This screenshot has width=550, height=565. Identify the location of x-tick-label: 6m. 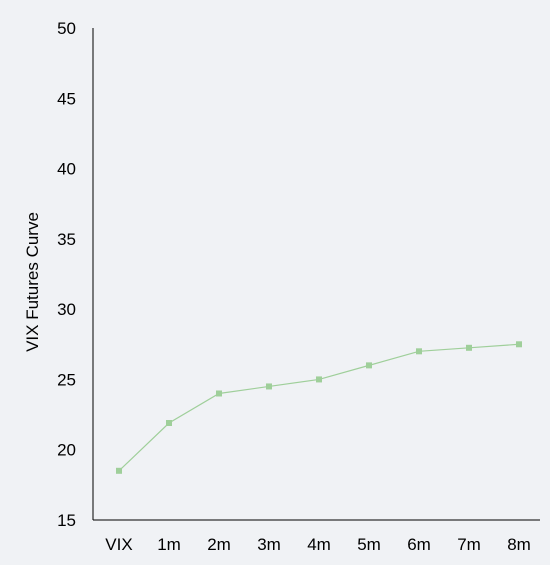
(419, 544).